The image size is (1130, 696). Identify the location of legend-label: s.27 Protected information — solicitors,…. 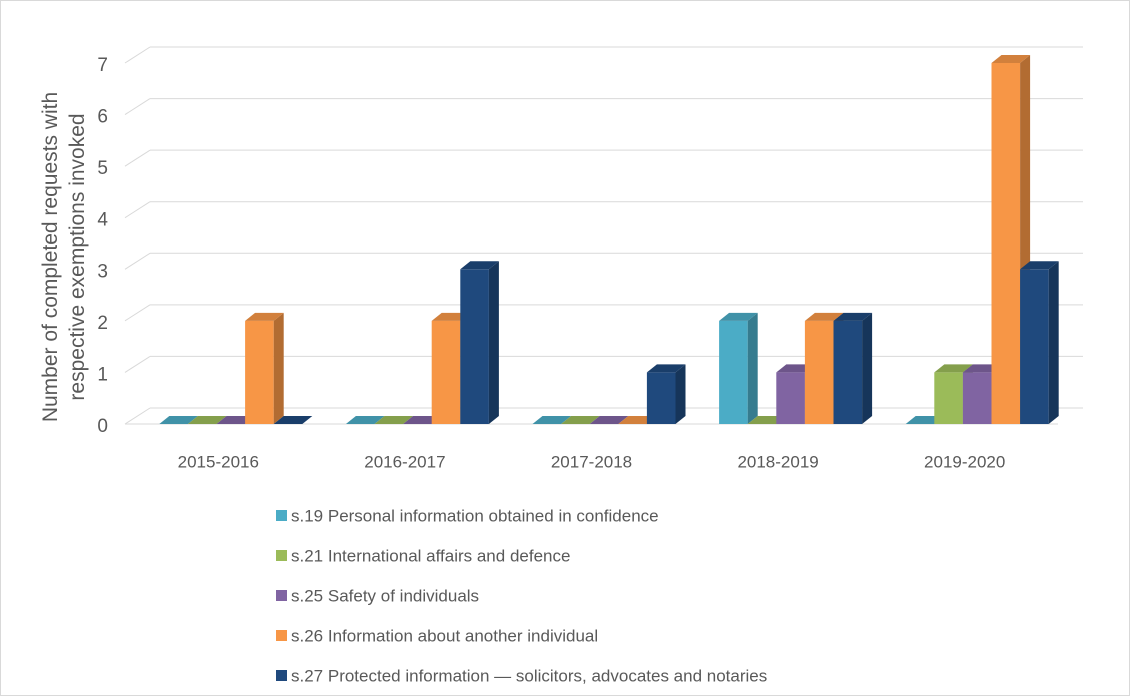
(529, 675).